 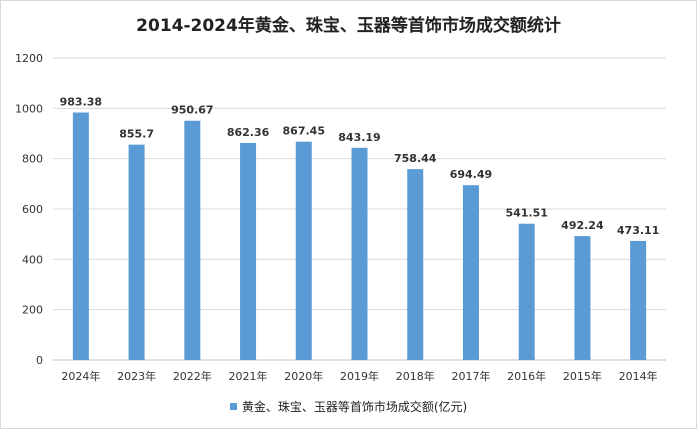 What do you see at coordinates (359, 376) in the screenshot?
I see `x-tick-label: 2019年` at bounding box center [359, 376].